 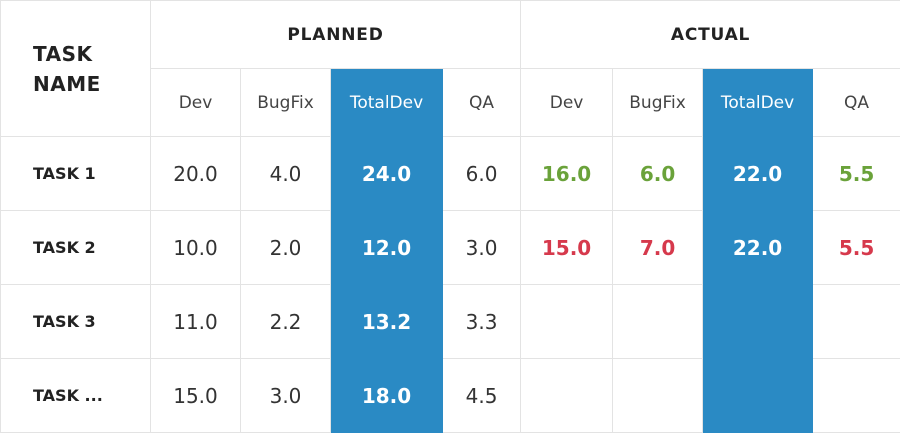 What do you see at coordinates (658, 173) in the screenshot?
I see `actual-bugfix-cell: 6.0` at bounding box center [658, 173].